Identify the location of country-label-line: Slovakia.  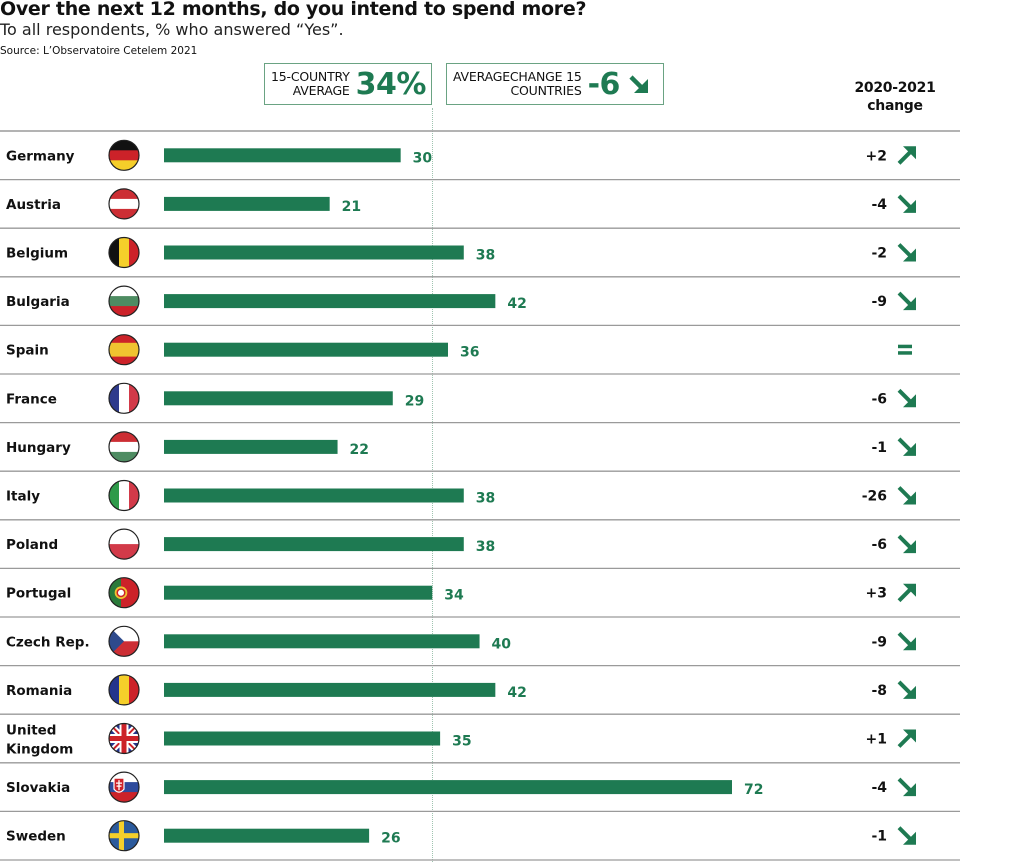
(38, 788).